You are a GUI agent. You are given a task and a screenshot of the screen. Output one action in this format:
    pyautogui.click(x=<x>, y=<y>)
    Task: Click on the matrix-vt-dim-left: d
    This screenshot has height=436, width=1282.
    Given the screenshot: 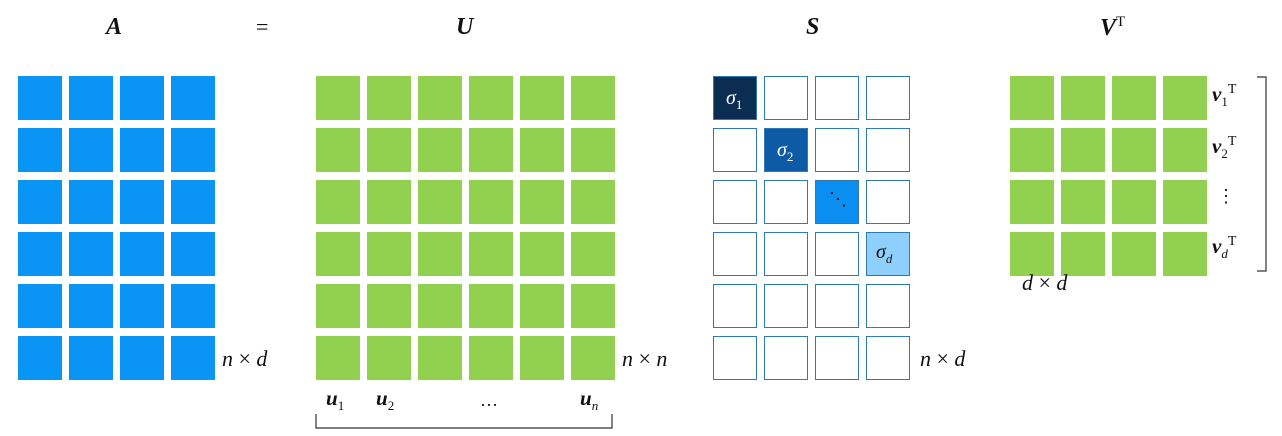 What is the action you would take?
    pyautogui.click(x=1027, y=282)
    